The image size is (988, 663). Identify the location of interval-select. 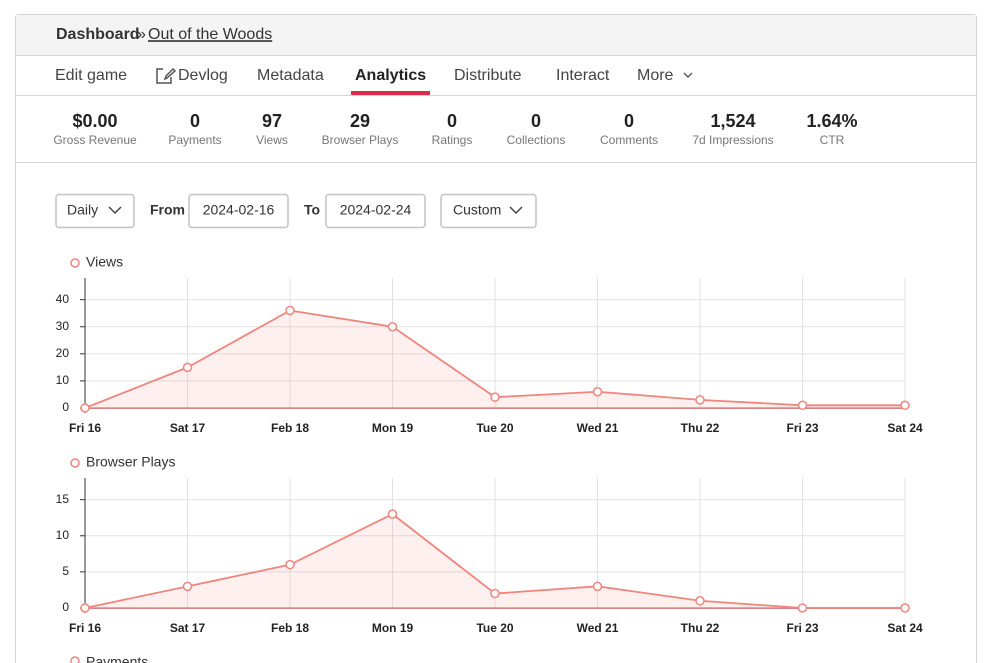
(95, 211).